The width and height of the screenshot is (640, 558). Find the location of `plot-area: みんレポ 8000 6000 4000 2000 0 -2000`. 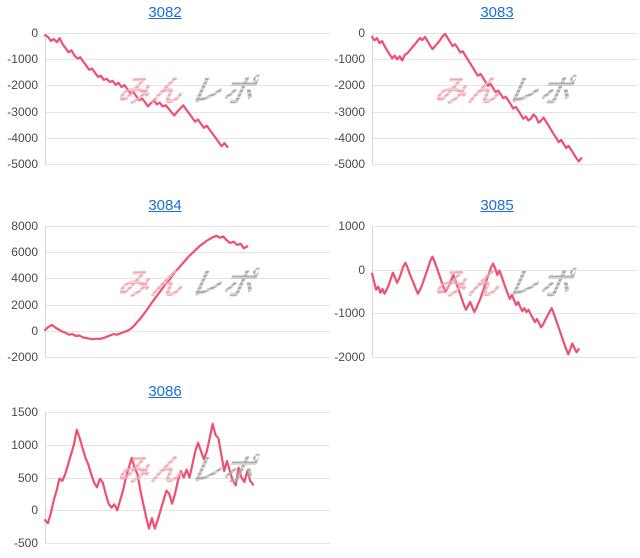

plot-area: みんレポ 8000 6000 4000 2000 0 -2000 is located at coordinates (168, 291).